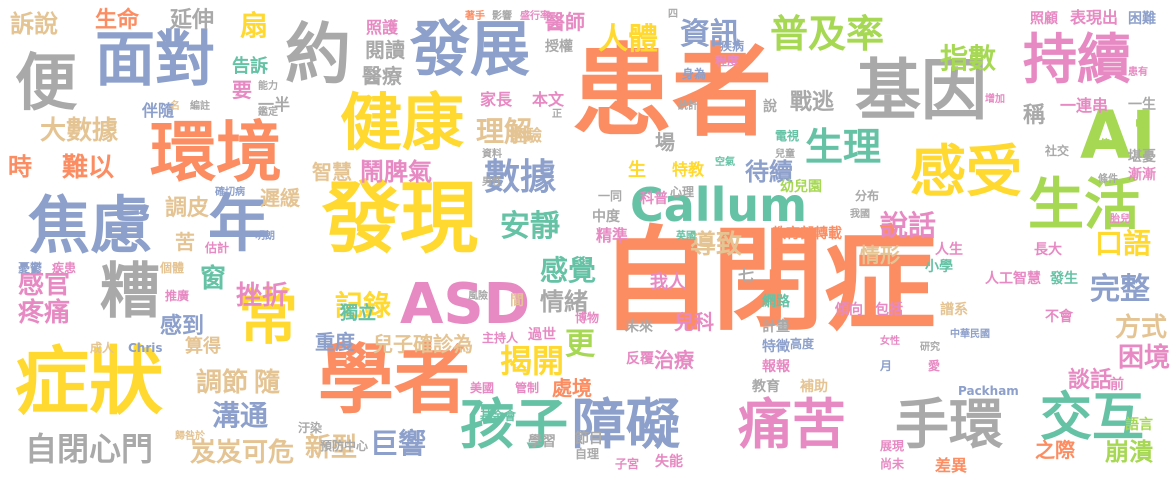 The image size is (1175, 482). I want to click on cloud-word: 反覆, so click(640, 359).